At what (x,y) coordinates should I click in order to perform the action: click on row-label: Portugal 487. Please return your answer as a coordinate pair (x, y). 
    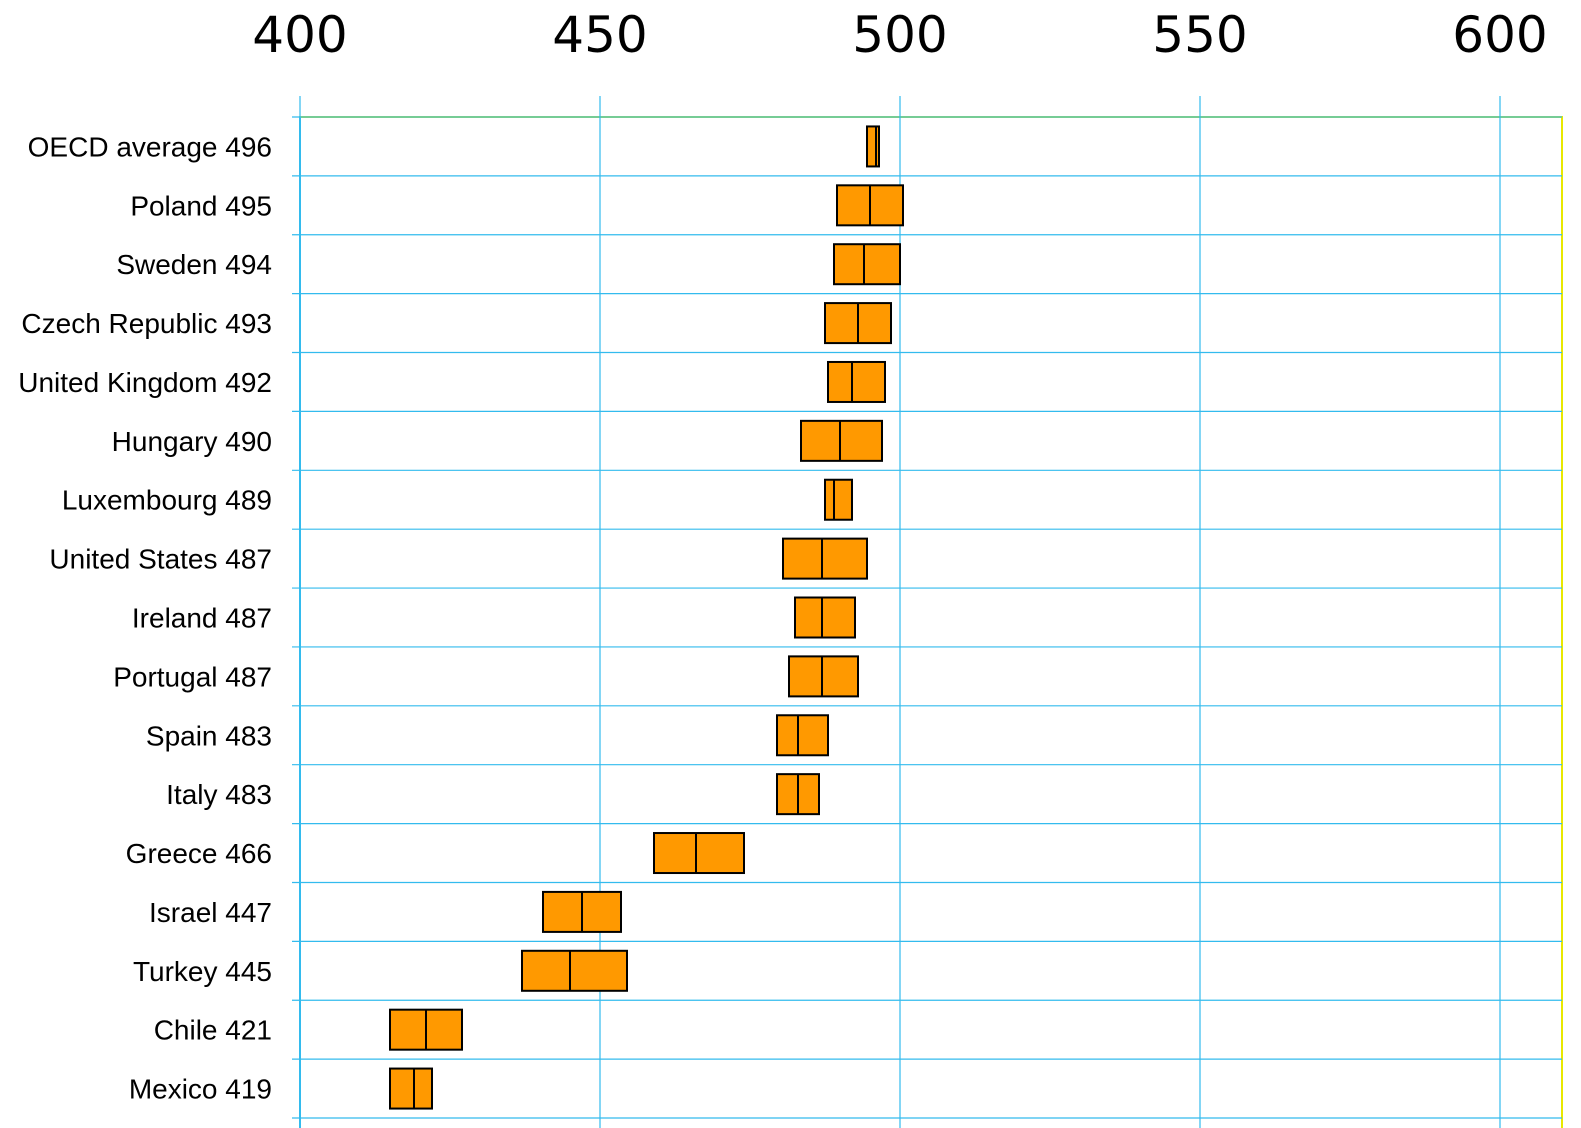
    Looking at the image, I should click on (192, 676).